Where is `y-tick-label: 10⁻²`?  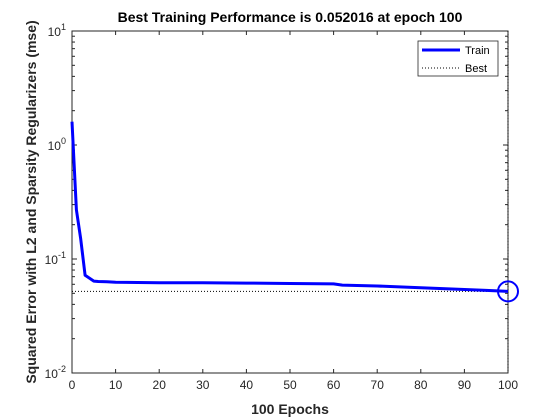 y-tick-label: 10⁻² is located at coordinates (55, 372).